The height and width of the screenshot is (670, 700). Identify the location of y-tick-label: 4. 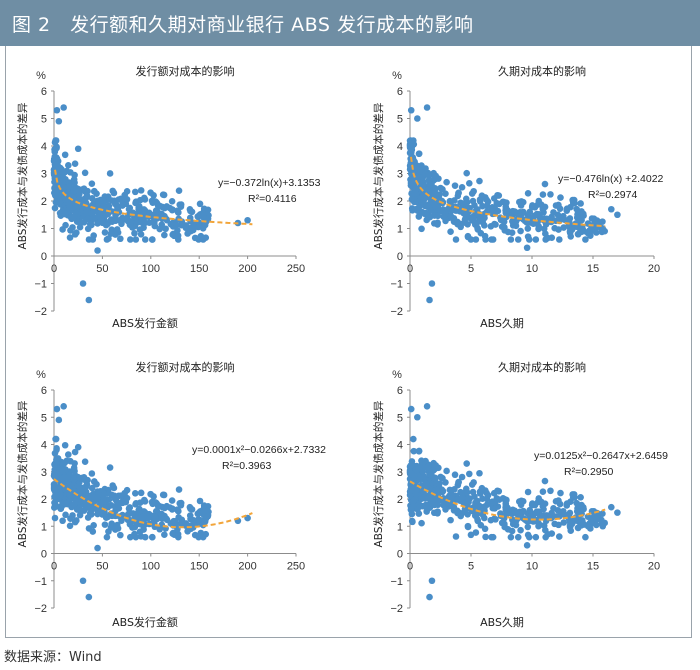
(400, 446).